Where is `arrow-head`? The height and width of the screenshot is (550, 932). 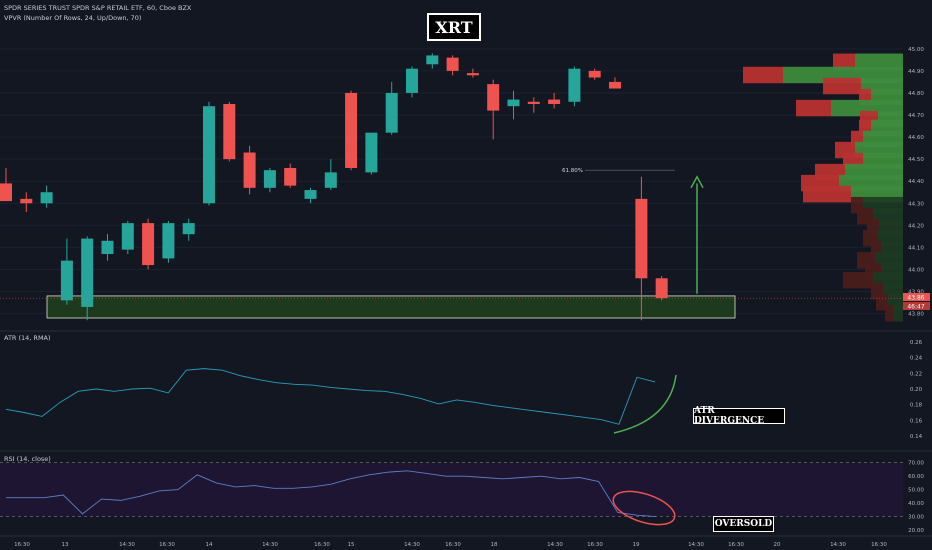
arrow-head is located at coordinates (697, 182).